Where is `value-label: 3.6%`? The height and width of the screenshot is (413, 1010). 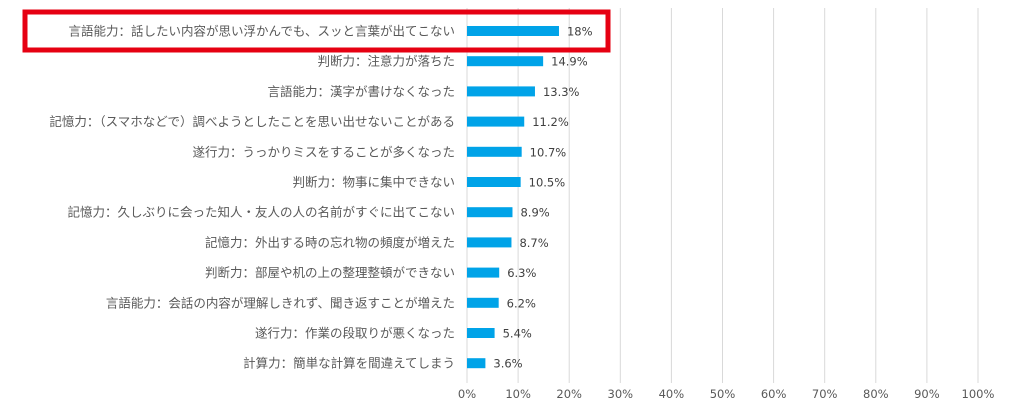
value-label: 3.6% is located at coordinates (507, 364).